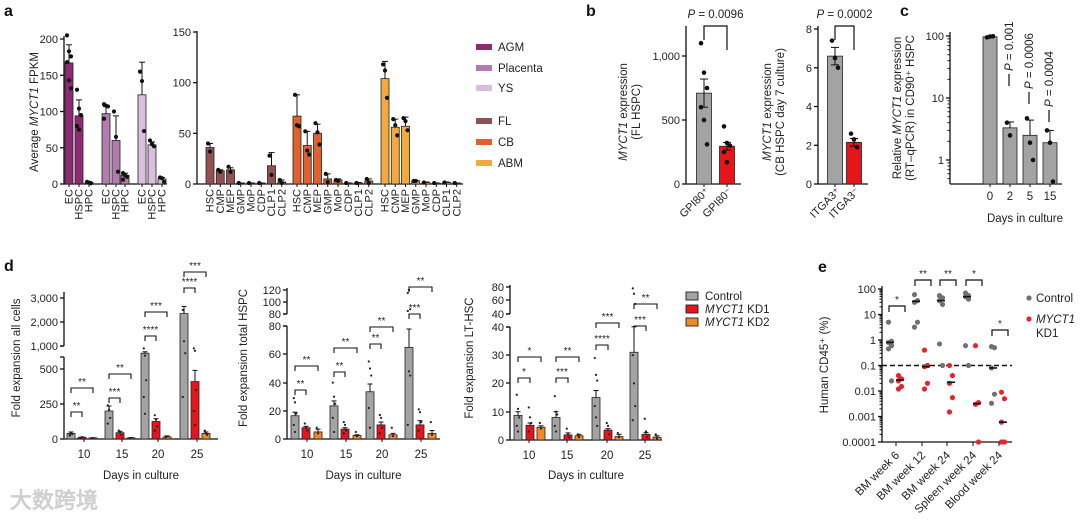 The height and width of the screenshot is (521, 1080). Describe the element at coordinates (382, 455) in the screenshot. I see `d2-x-tick-label: 20` at that location.